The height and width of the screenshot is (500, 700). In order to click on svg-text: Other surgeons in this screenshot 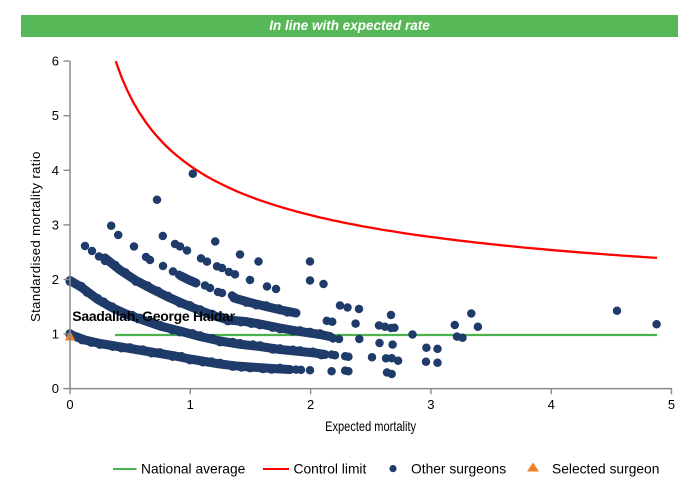, I will do `click(458, 469)`.